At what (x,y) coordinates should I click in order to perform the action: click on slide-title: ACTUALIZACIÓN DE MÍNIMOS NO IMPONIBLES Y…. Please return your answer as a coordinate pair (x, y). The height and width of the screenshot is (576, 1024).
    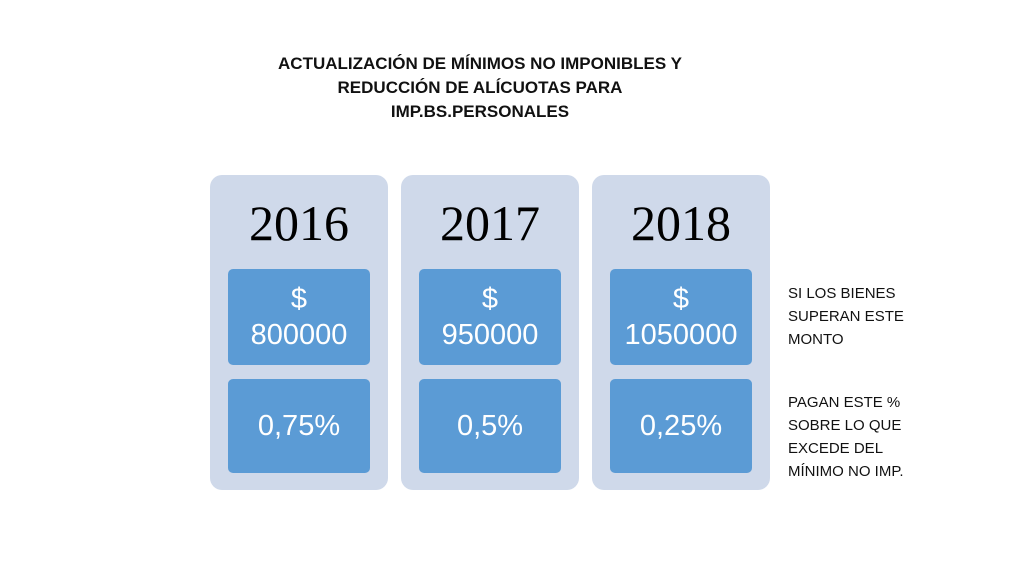
    Looking at the image, I should click on (480, 88).